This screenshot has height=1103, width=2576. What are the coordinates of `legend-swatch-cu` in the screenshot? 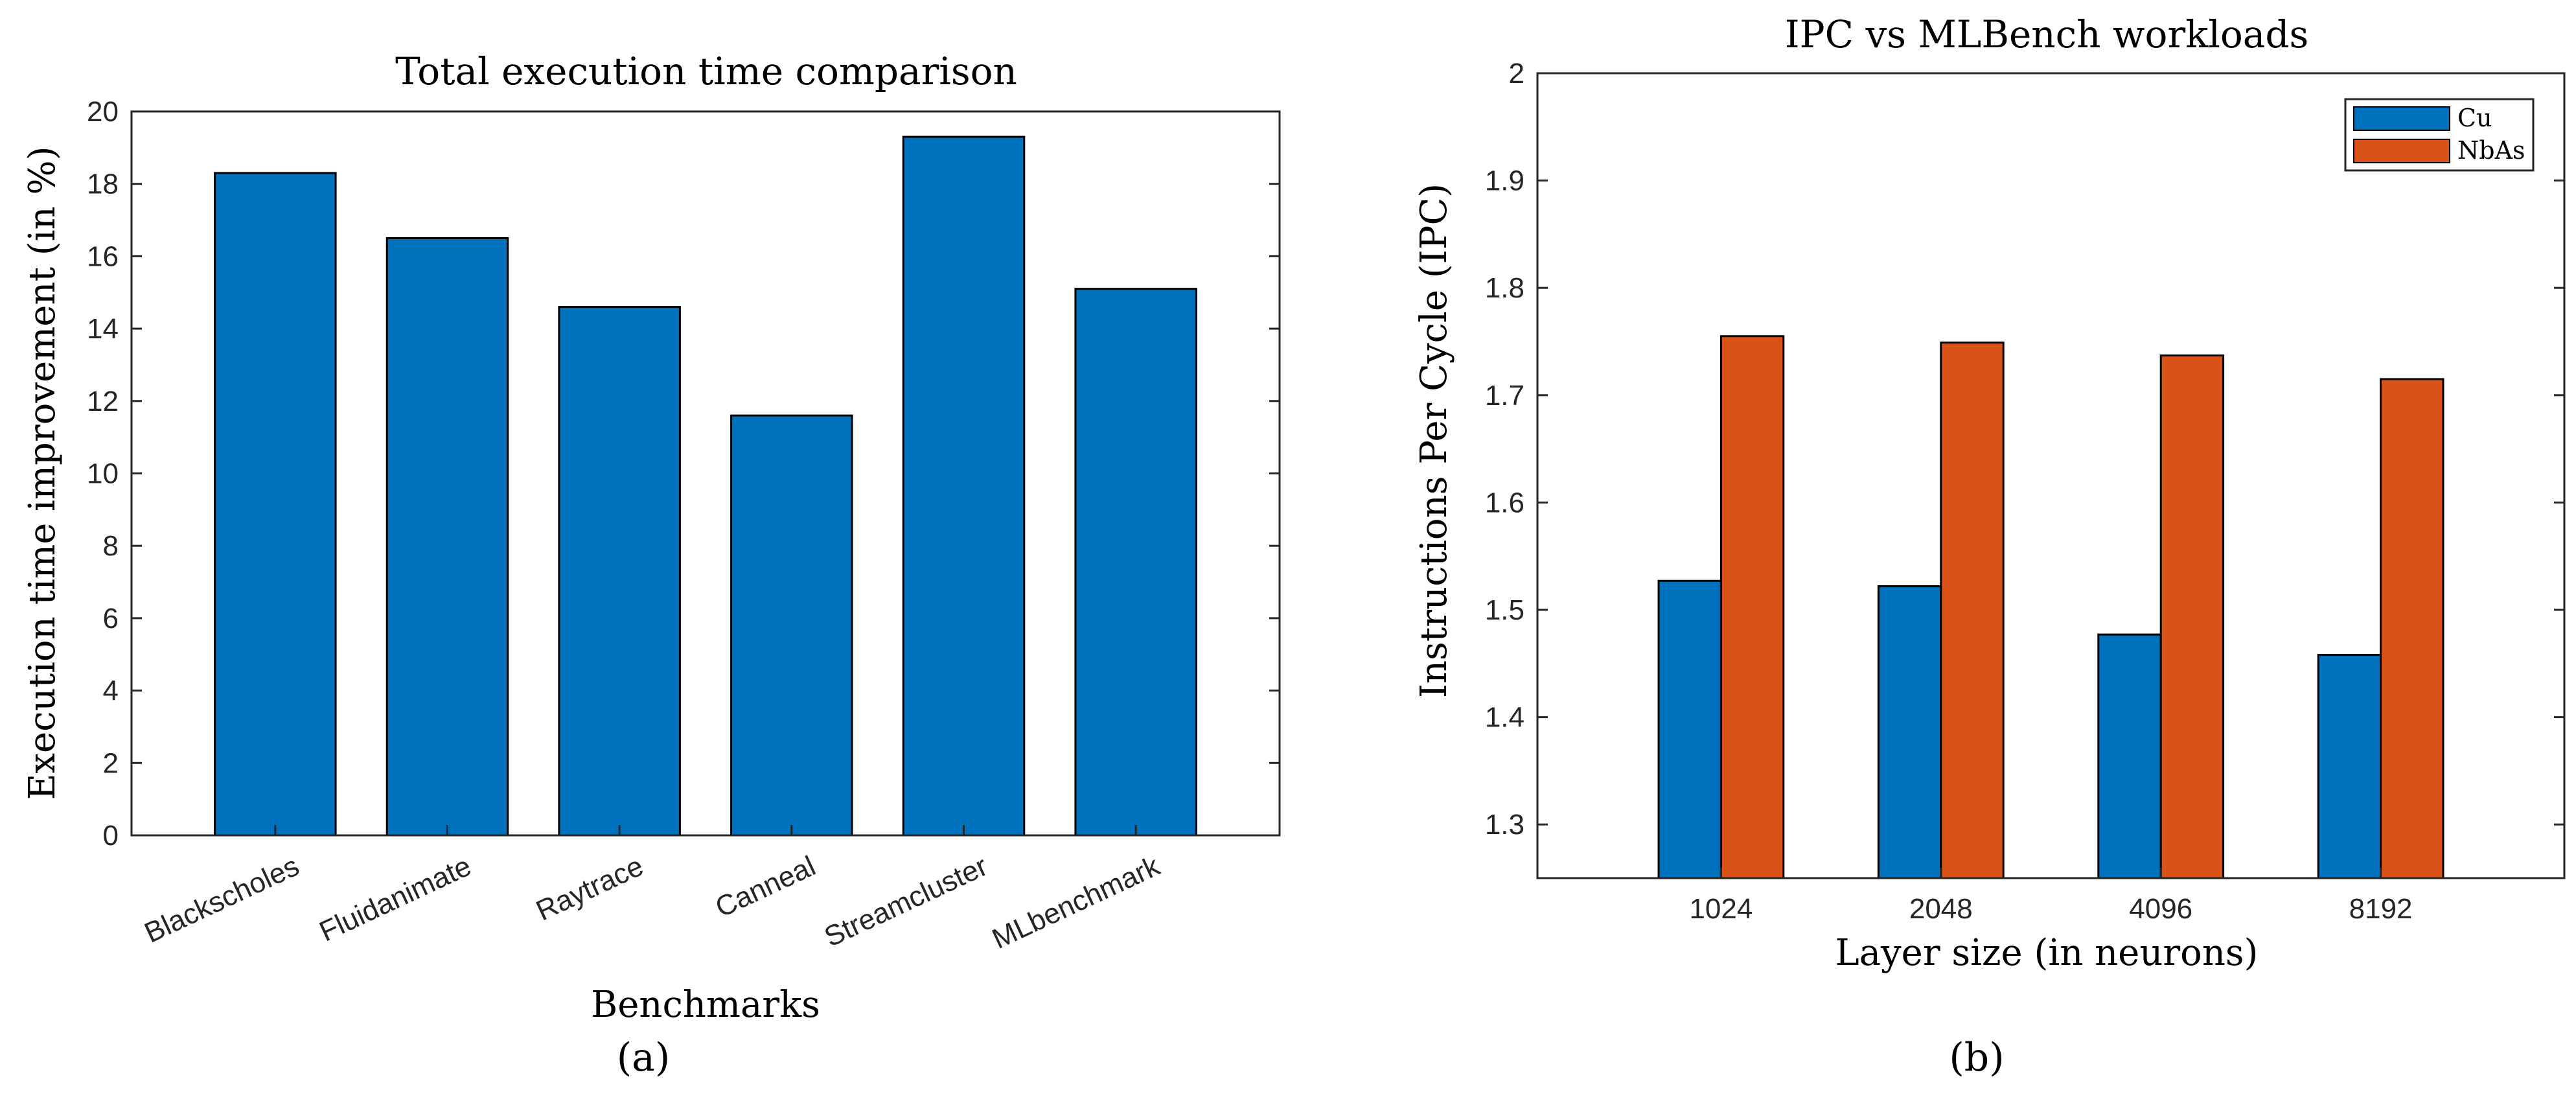 It's located at (2401, 118).